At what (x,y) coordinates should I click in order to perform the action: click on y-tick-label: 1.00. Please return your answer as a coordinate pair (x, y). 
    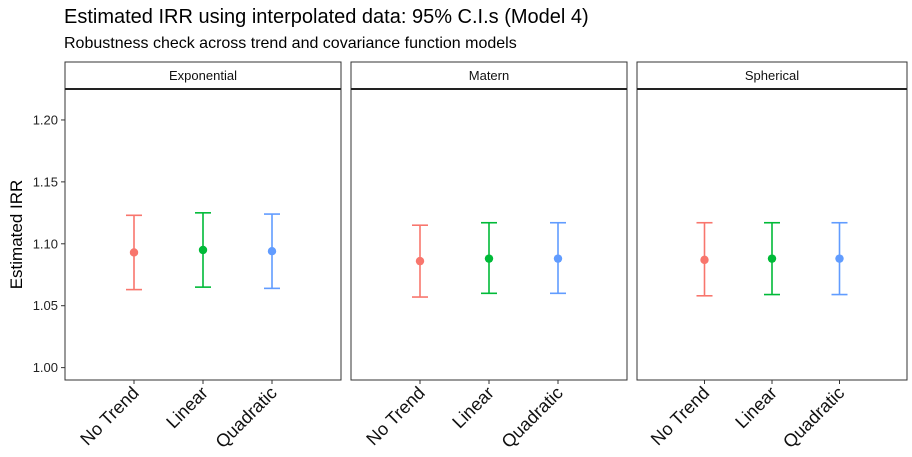
    Looking at the image, I should click on (45, 367).